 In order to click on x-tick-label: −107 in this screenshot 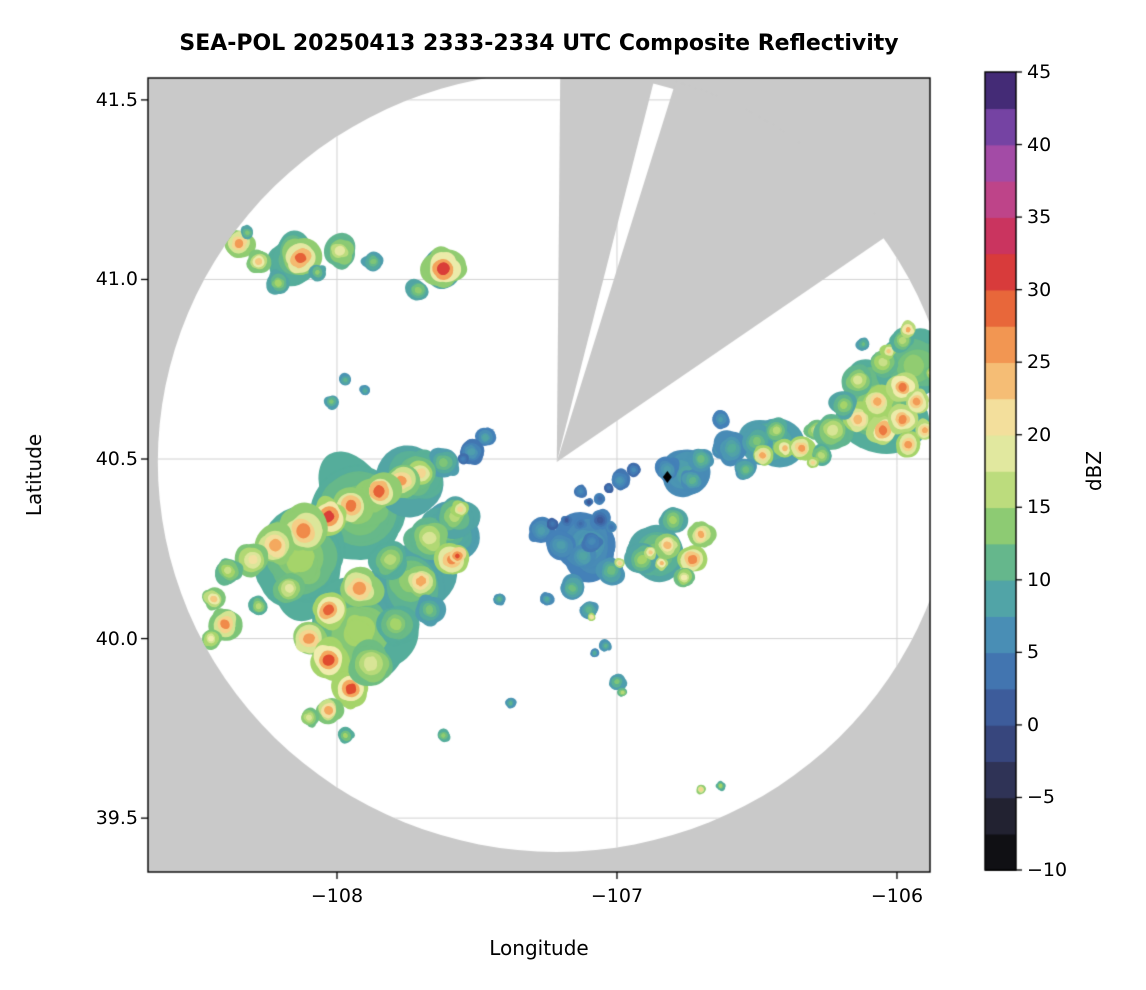, I will do `click(617, 896)`.